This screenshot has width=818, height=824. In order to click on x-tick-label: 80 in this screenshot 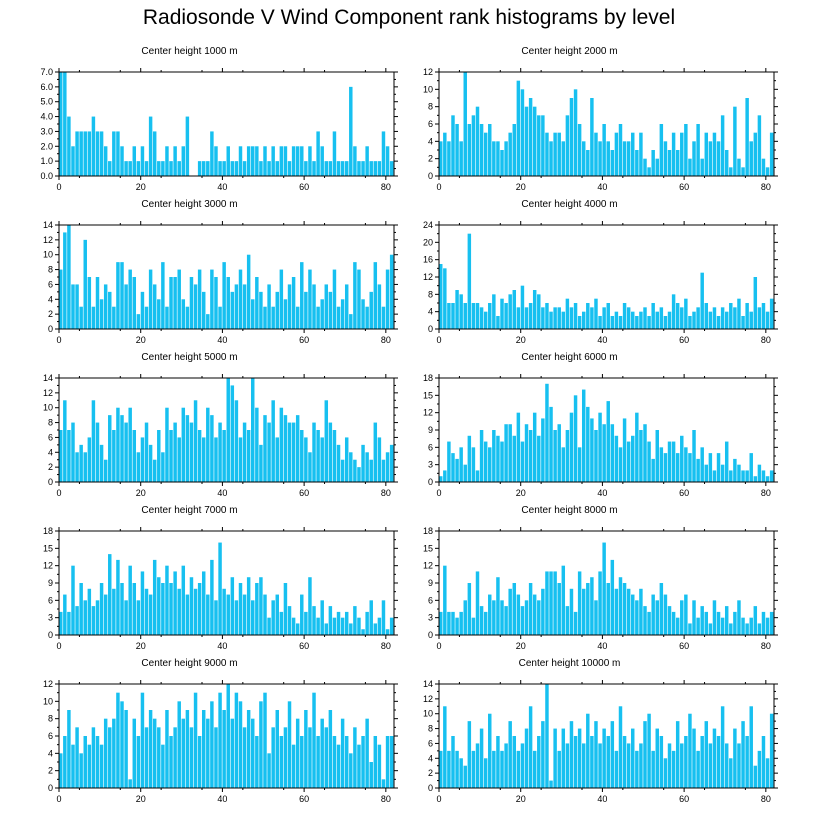, I will do `click(386, 187)`.